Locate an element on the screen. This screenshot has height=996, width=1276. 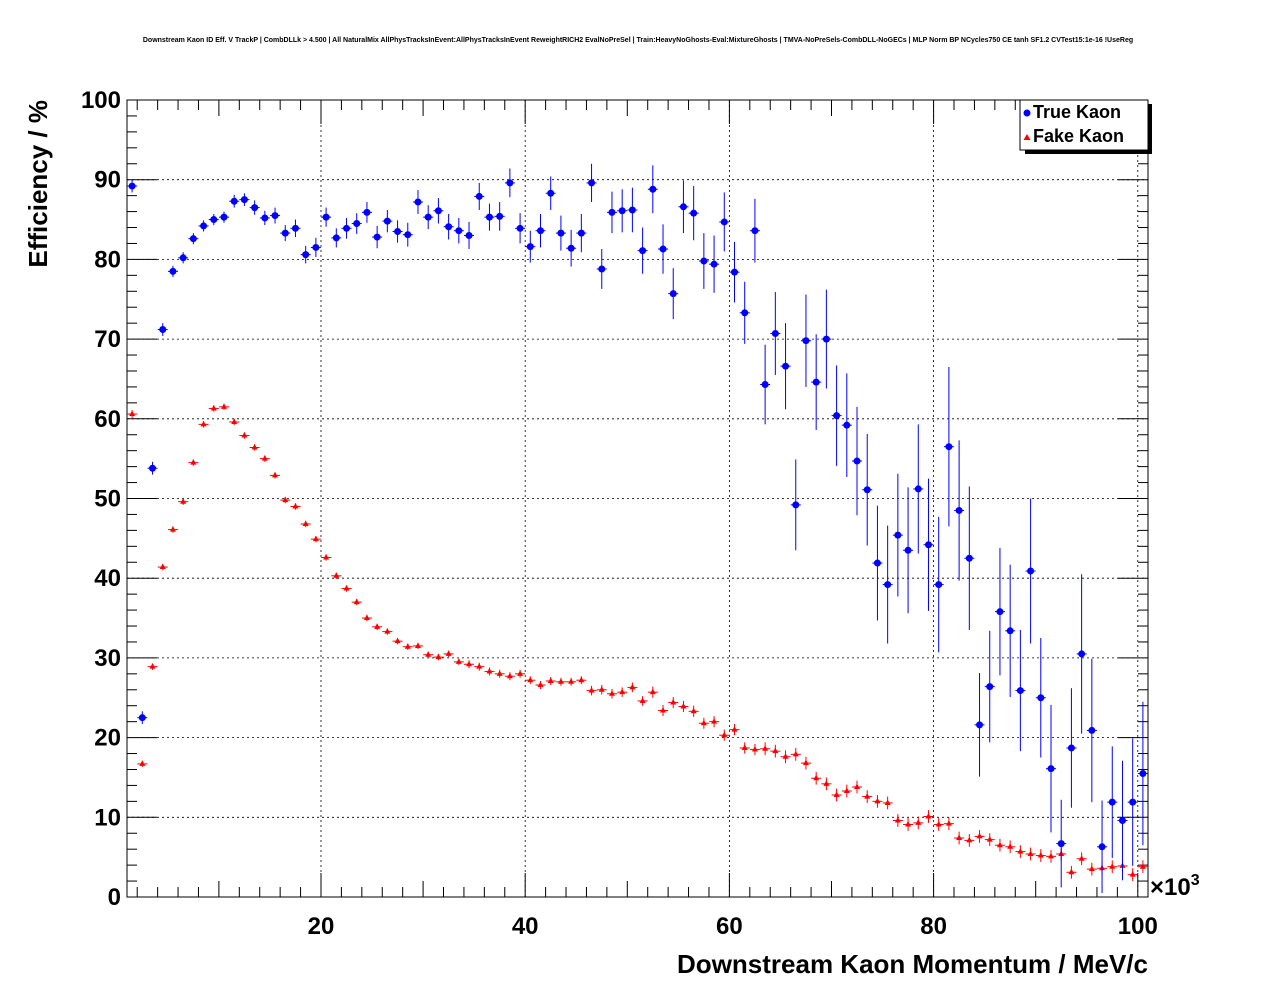
x-scale-factor: ×10³ is located at coordinates (1175, 886).